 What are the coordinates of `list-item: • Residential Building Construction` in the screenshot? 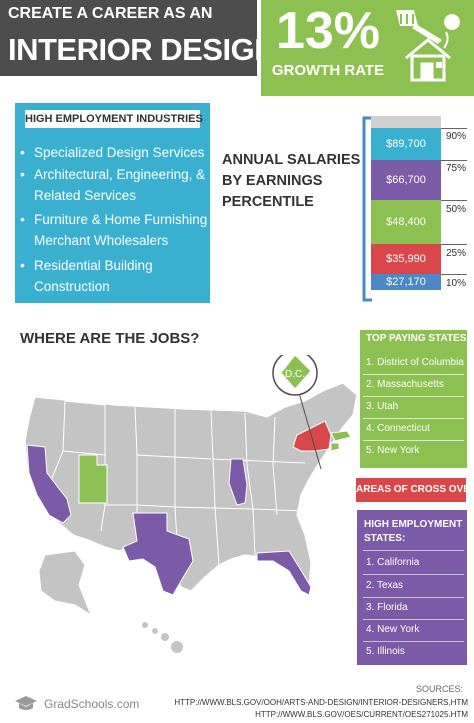 It's located at (114, 276).